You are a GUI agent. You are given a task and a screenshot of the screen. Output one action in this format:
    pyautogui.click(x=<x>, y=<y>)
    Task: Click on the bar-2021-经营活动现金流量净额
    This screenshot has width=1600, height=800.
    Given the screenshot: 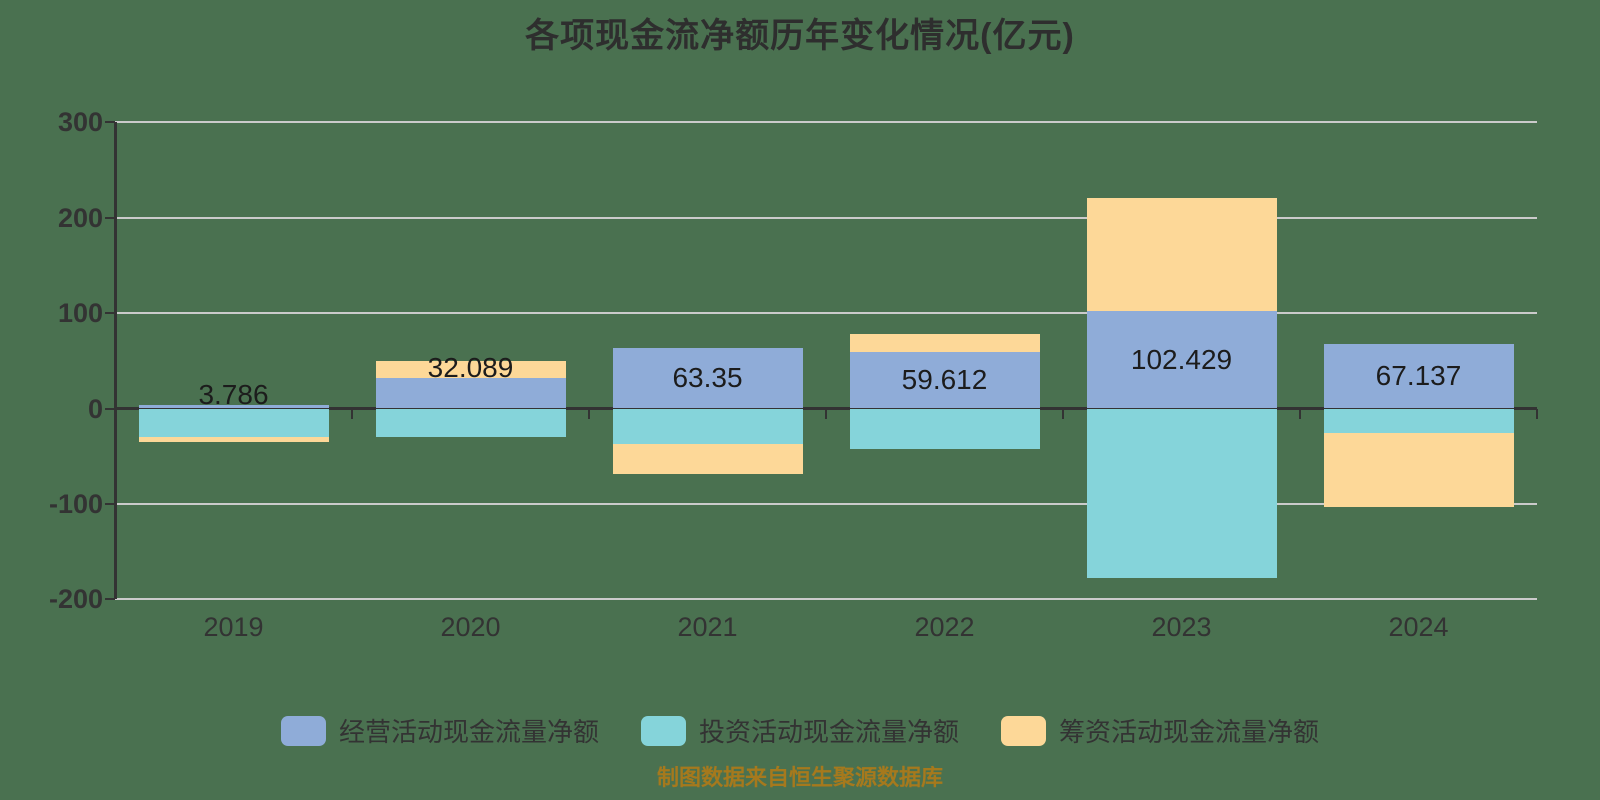 What is the action you would take?
    pyautogui.click(x=707, y=378)
    